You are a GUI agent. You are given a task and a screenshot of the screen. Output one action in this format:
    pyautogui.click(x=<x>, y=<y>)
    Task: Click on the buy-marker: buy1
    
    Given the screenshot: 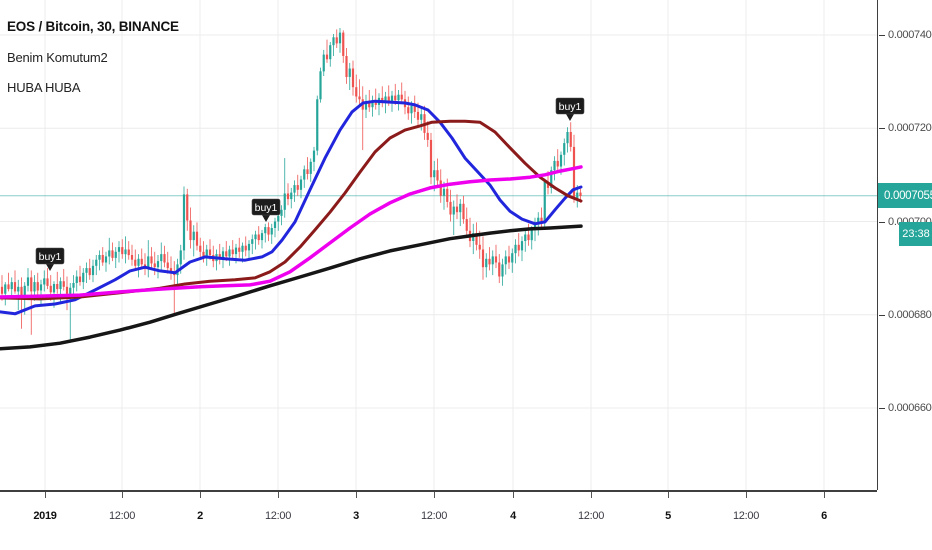 What is the action you would take?
    pyautogui.click(x=266, y=210)
    